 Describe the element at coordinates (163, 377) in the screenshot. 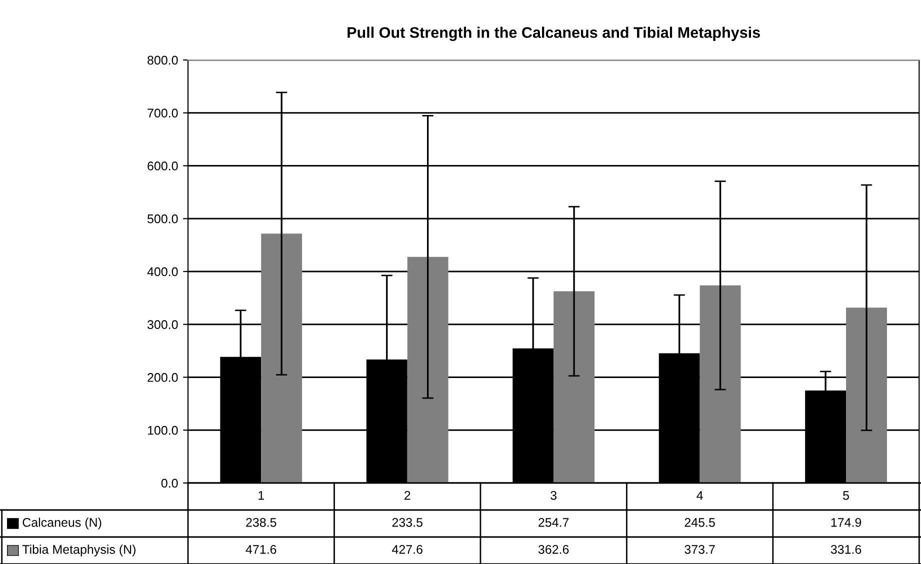

I see `y-tick-label: 200.0` at that location.